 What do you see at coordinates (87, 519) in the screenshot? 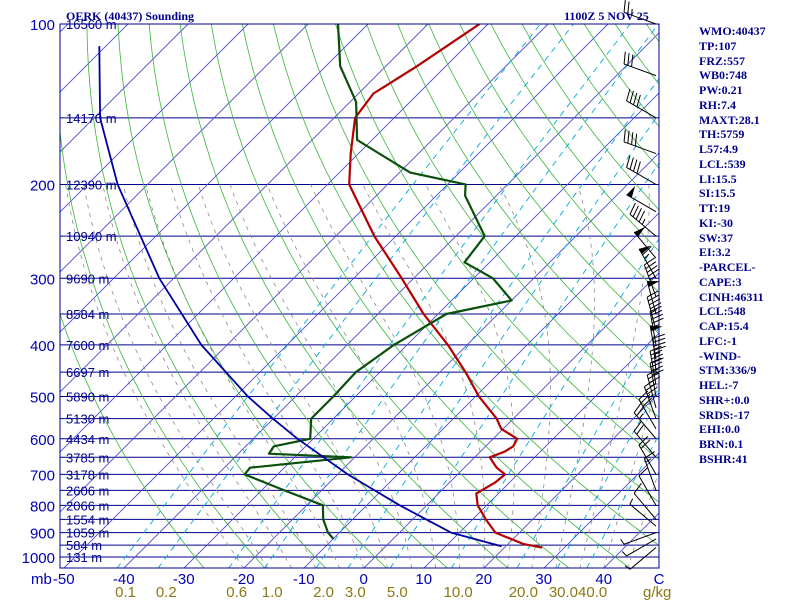
I see `height-level-label: 1554 m` at bounding box center [87, 519].